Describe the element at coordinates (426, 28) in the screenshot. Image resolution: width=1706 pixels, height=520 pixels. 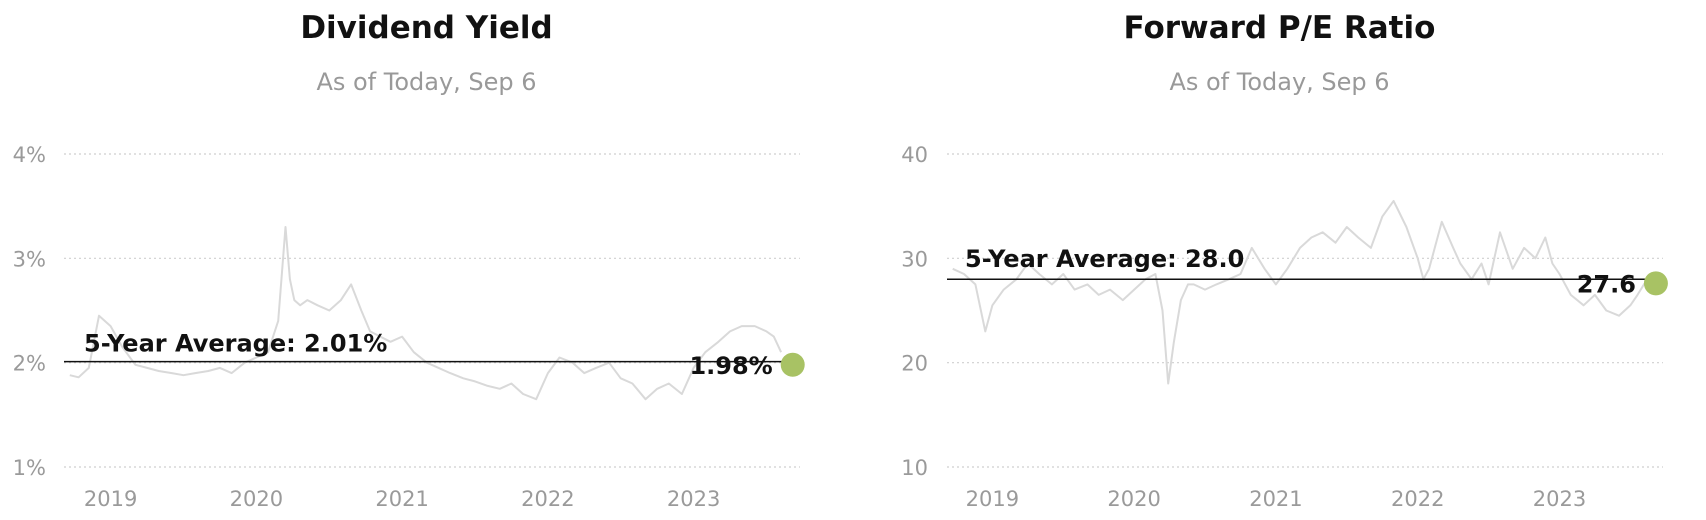
I see `chart-title: Dividend Yield` at that location.